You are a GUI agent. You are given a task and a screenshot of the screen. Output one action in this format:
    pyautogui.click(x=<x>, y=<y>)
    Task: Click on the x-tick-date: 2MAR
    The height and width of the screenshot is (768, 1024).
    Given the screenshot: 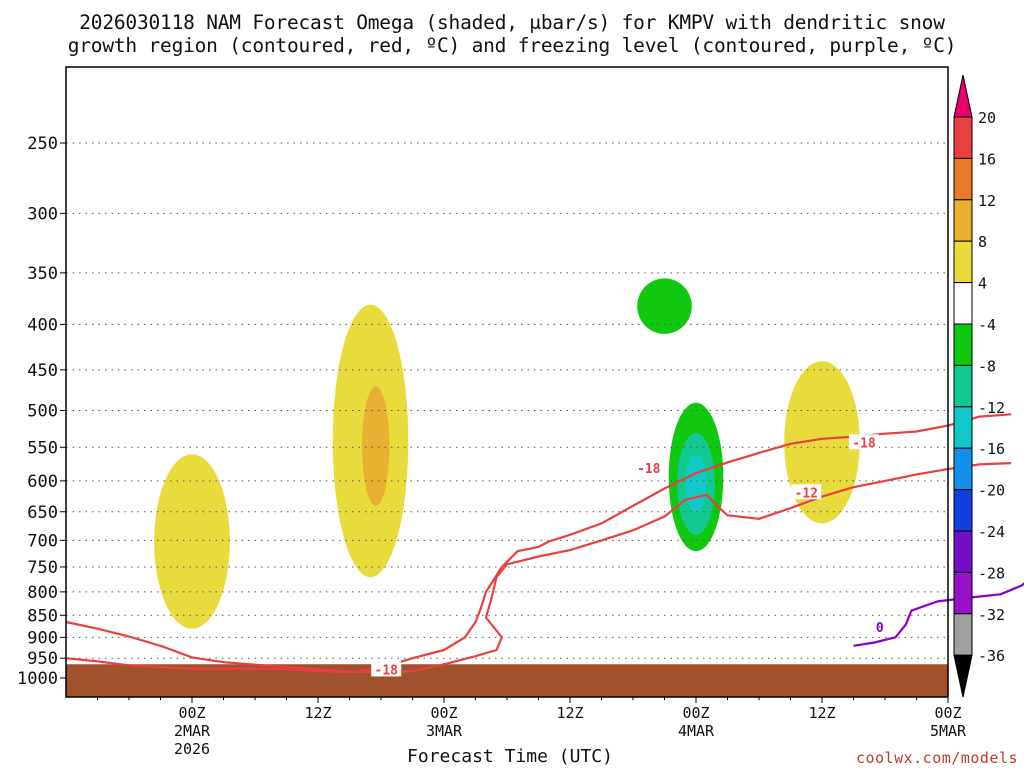 What is the action you would take?
    pyautogui.click(x=192, y=731)
    